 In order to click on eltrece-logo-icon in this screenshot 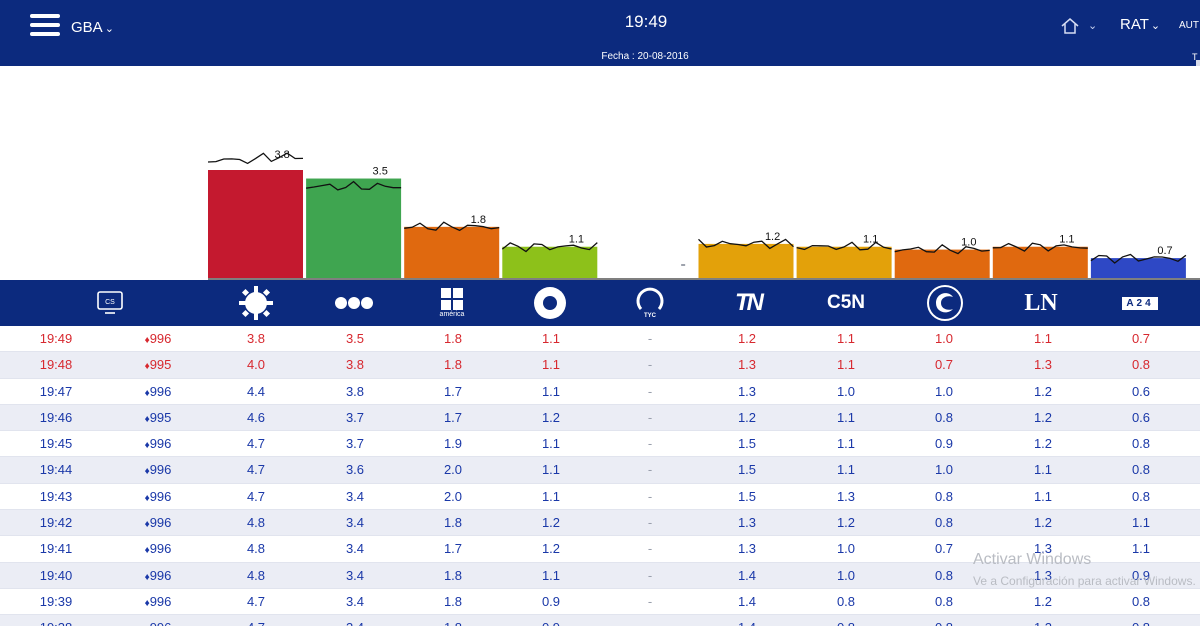, I will do `click(354, 303)`.